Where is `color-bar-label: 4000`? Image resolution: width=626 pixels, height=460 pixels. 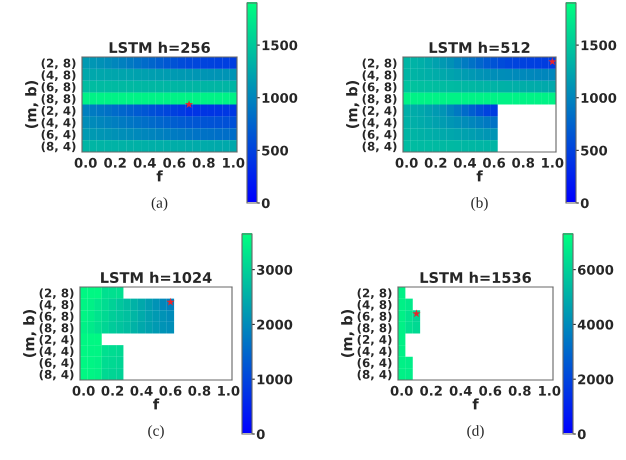 color-bar-label: 4000 is located at coordinates (596, 325).